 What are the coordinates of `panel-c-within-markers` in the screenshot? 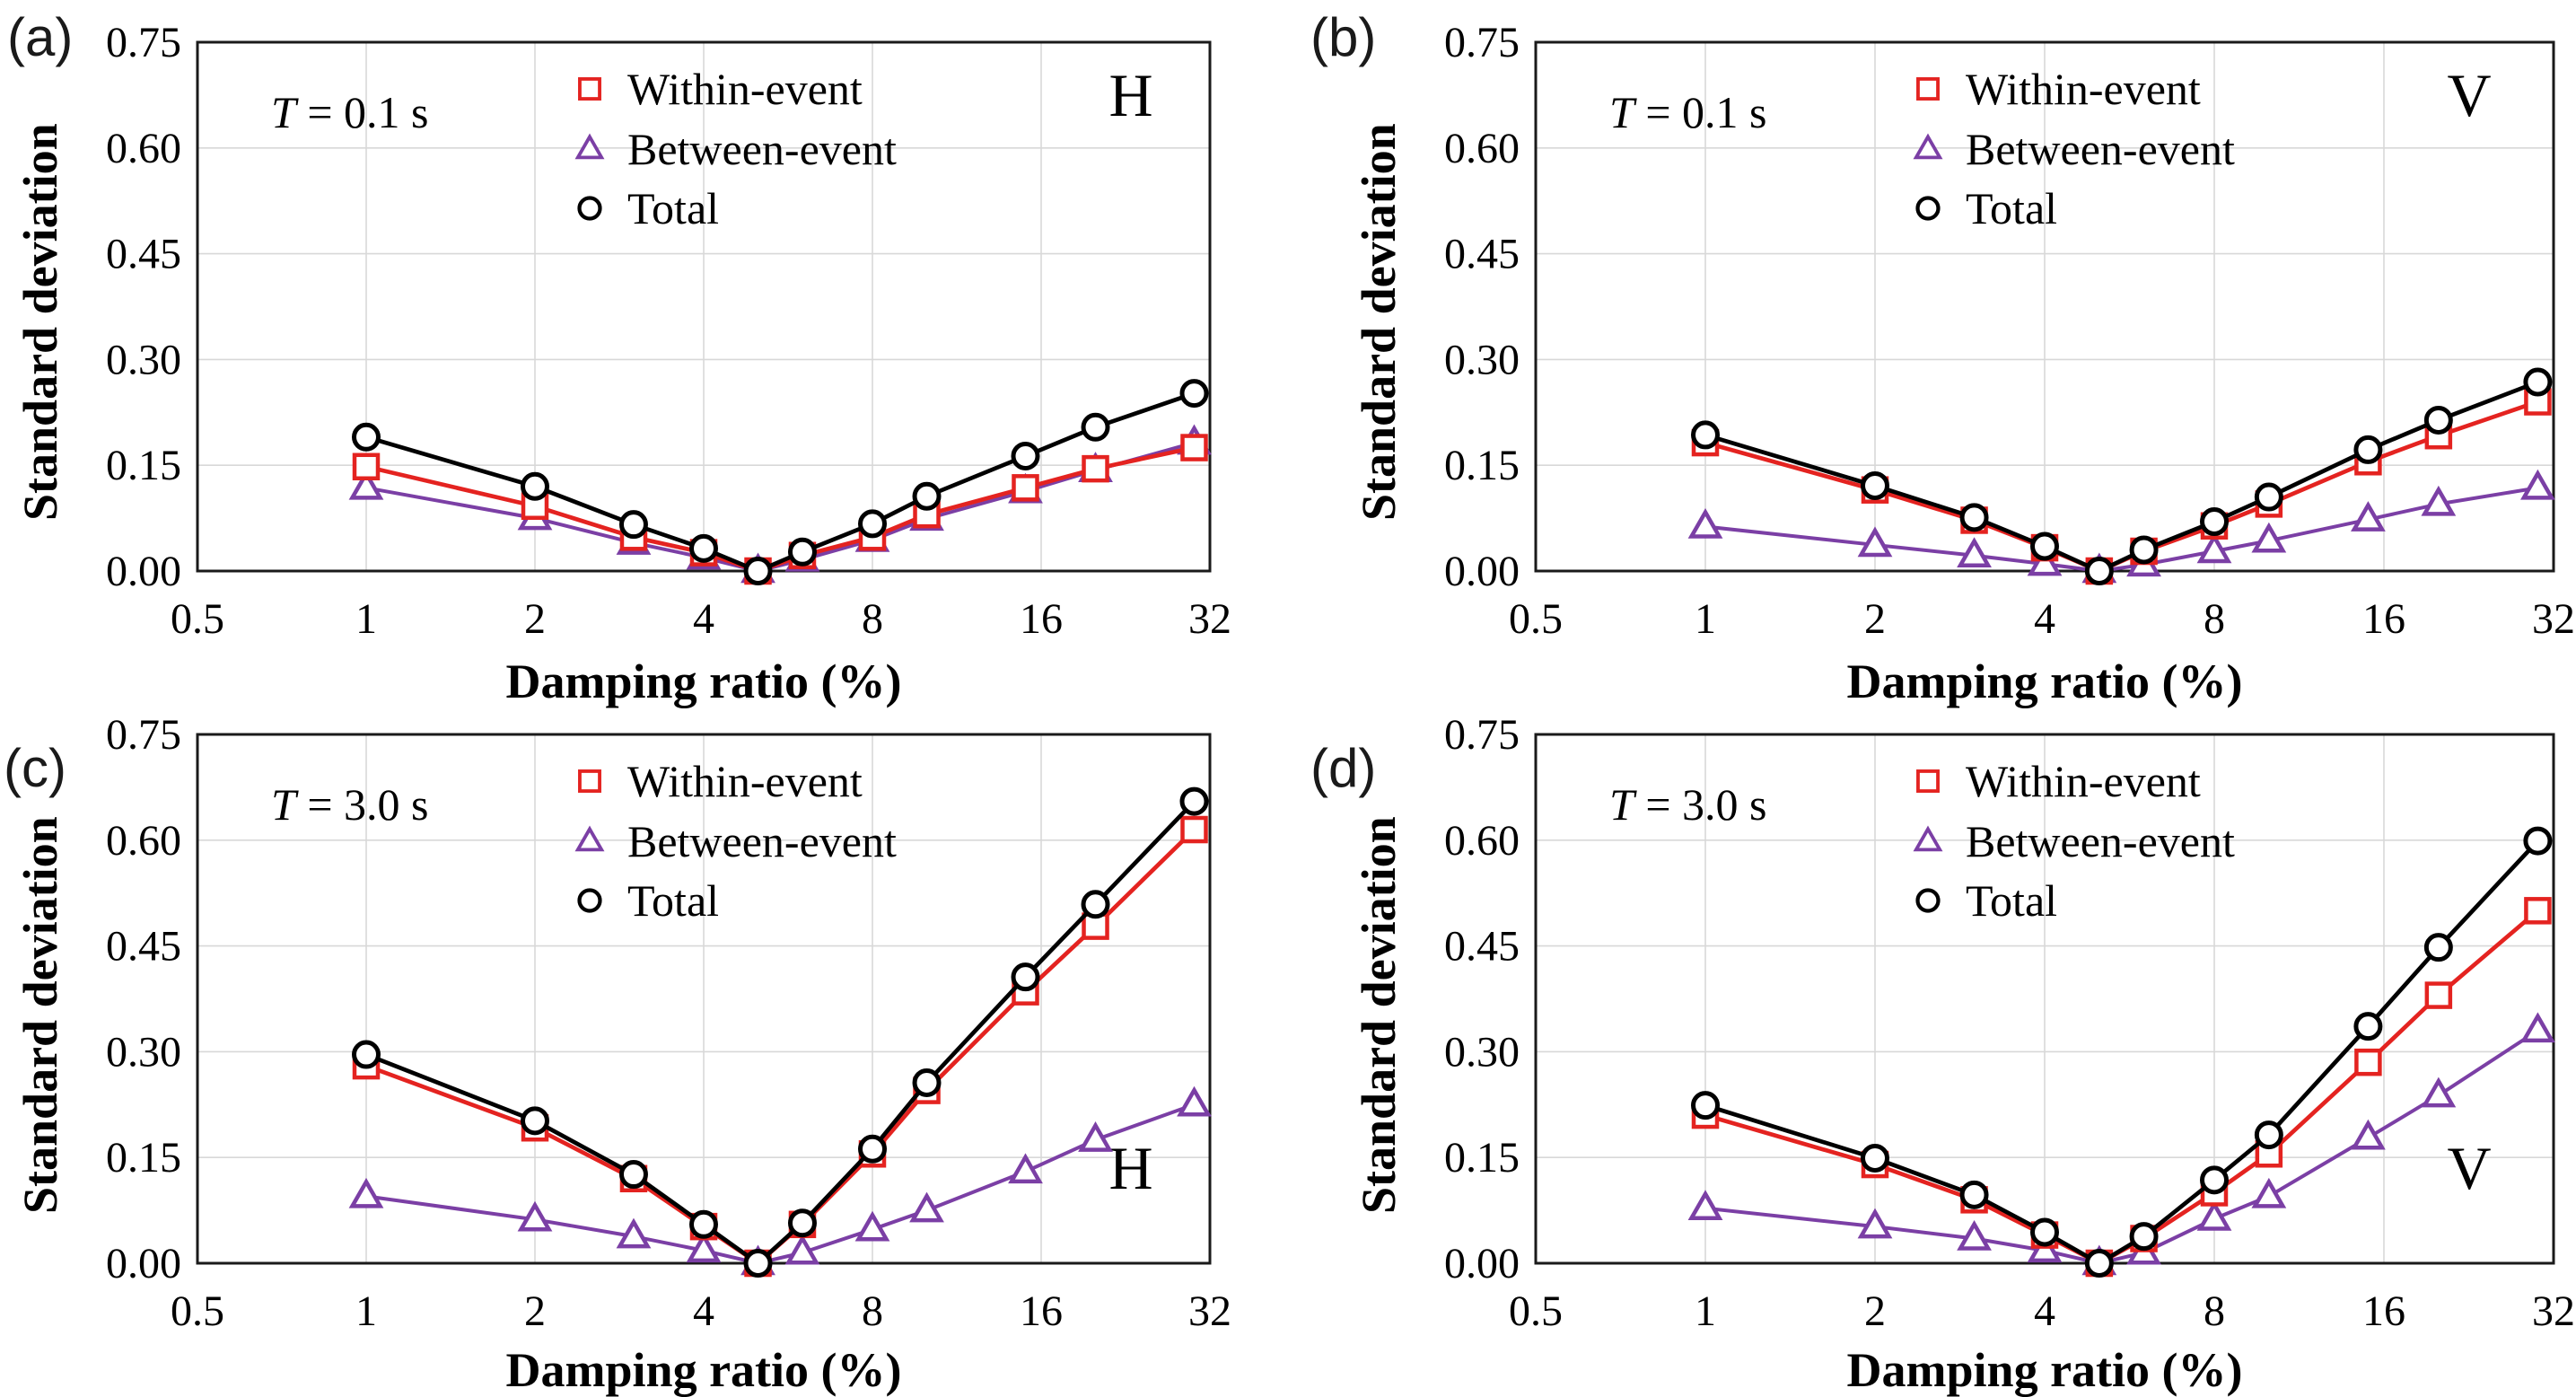 It's located at (780, 1046).